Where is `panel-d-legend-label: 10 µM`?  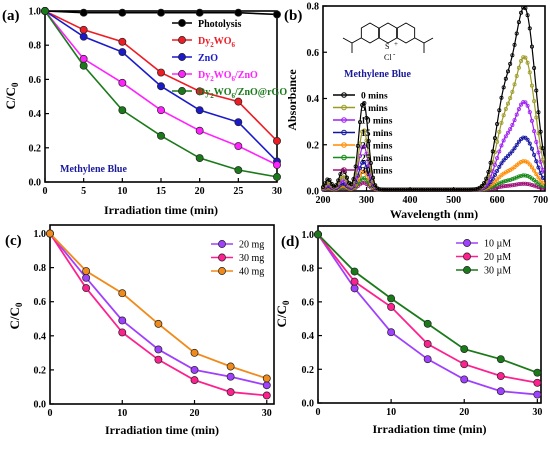
panel-d-legend-label: 10 µM is located at coordinates (497, 244).